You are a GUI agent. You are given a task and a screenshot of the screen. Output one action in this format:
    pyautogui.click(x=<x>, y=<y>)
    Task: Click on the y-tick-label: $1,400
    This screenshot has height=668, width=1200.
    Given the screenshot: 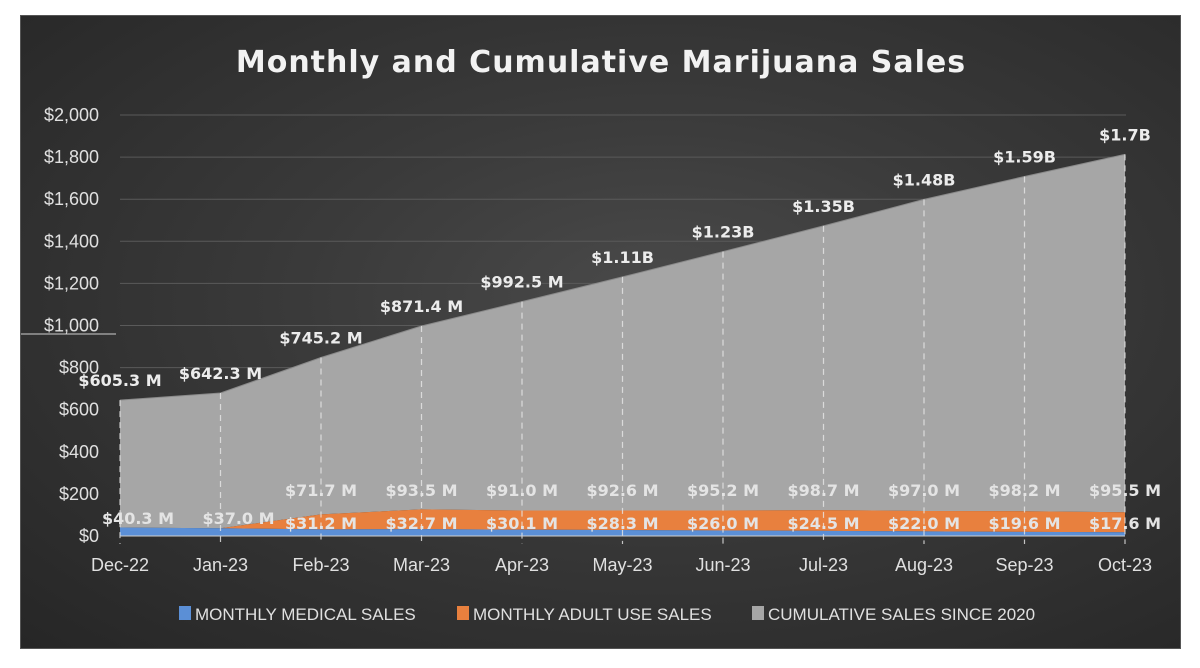 What is the action you would take?
    pyautogui.click(x=71, y=241)
    